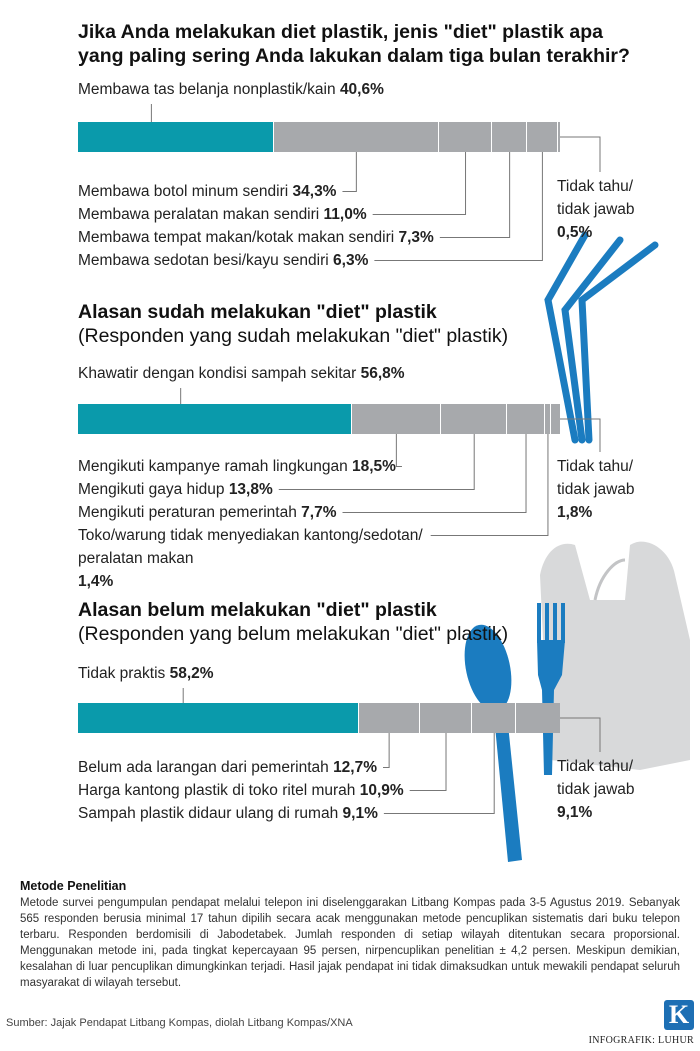 The width and height of the screenshot is (700, 1051). Describe the element at coordinates (73, 886) in the screenshot. I see `method-heading: Metode Penelitian` at that location.